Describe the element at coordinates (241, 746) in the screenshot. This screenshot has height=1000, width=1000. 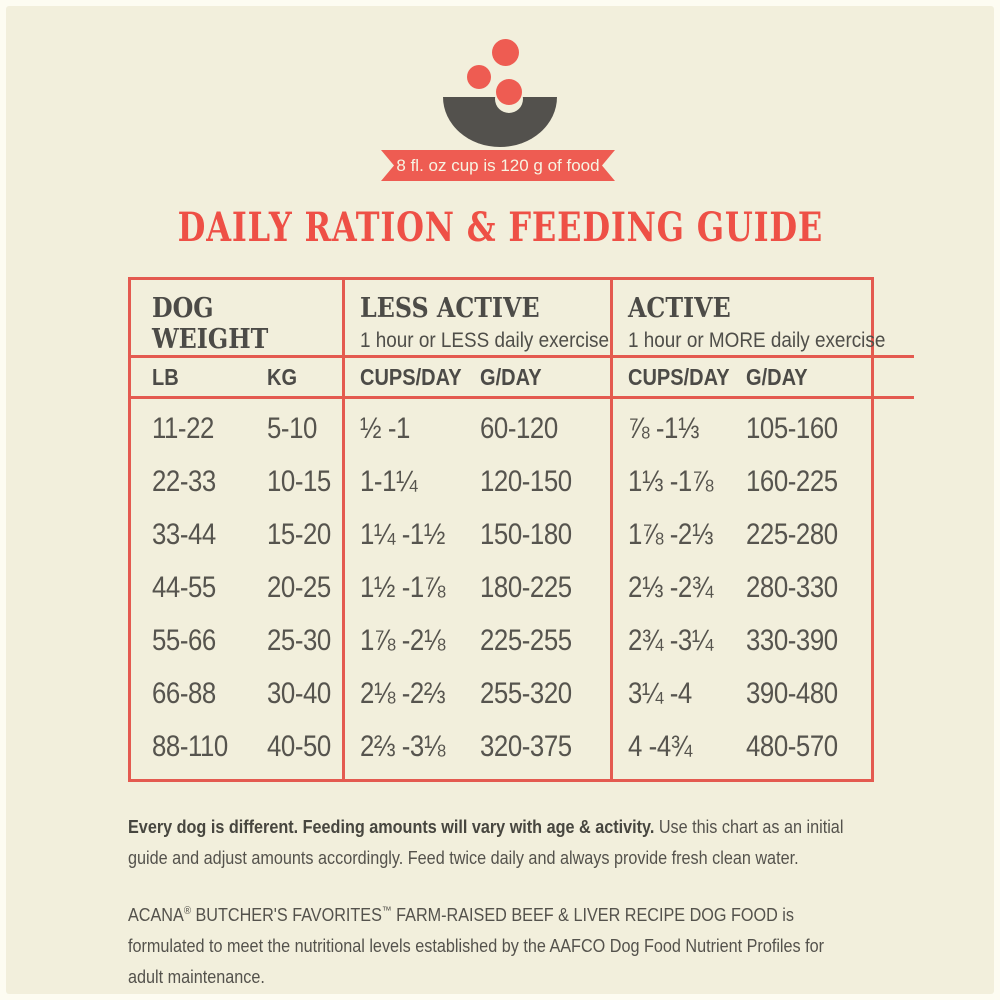
I see `table-row: 88-110 40-50` at that location.